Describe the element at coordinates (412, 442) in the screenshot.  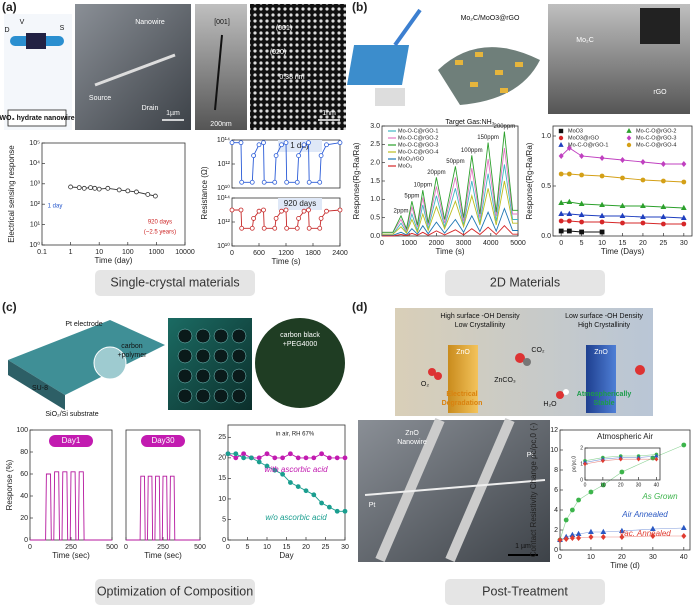
I see `image-text: Nanowire` at that location.